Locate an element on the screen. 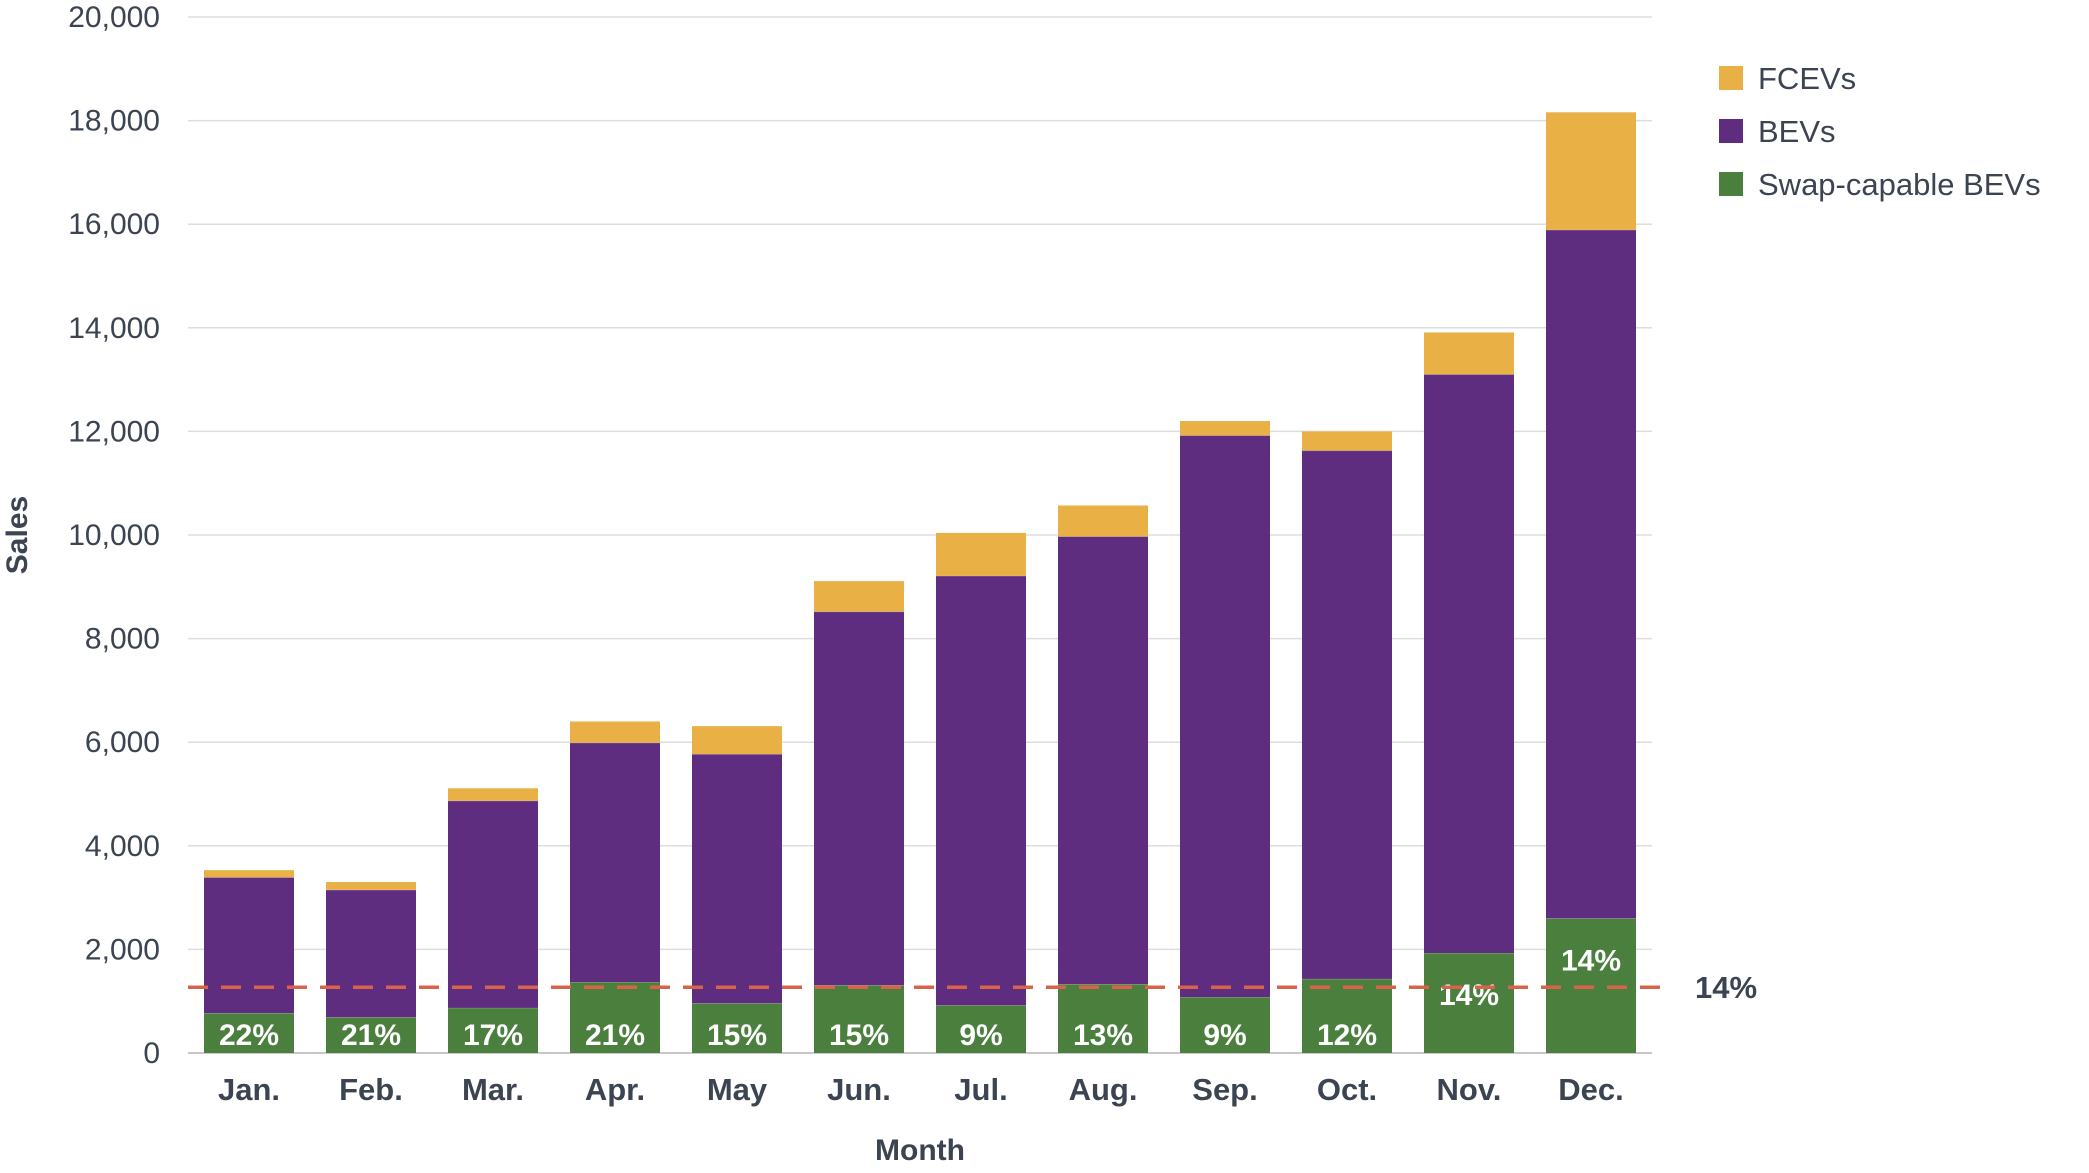  x-tick-label: Nov. is located at coordinates (1469, 1089).